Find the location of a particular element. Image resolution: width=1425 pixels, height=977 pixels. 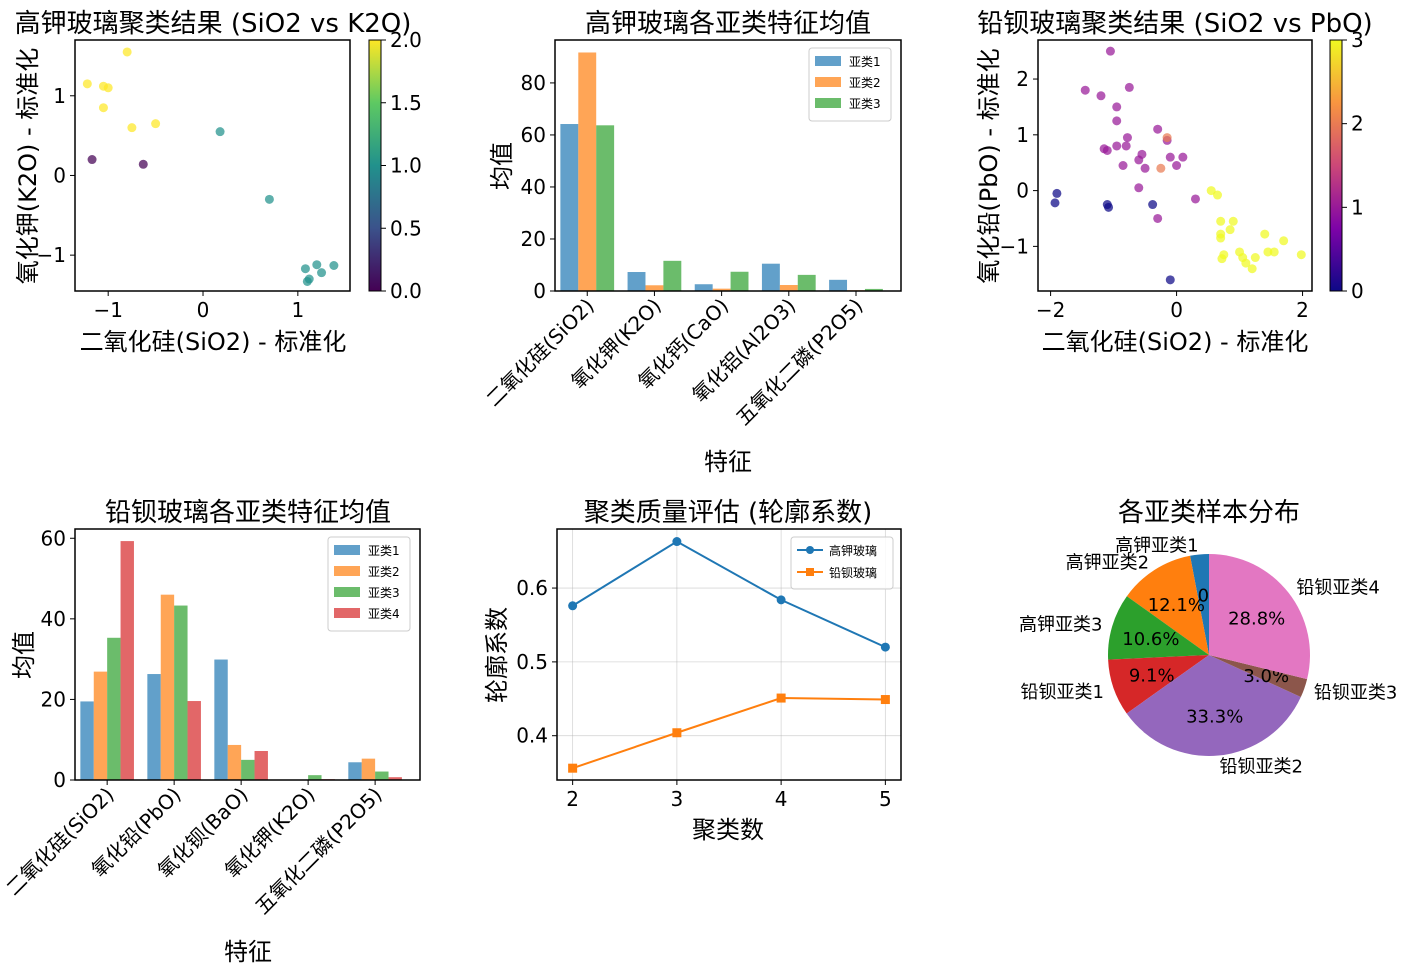

x-tick-label: 五氧化二磷(P2O5) is located at coordinates (318, 851).